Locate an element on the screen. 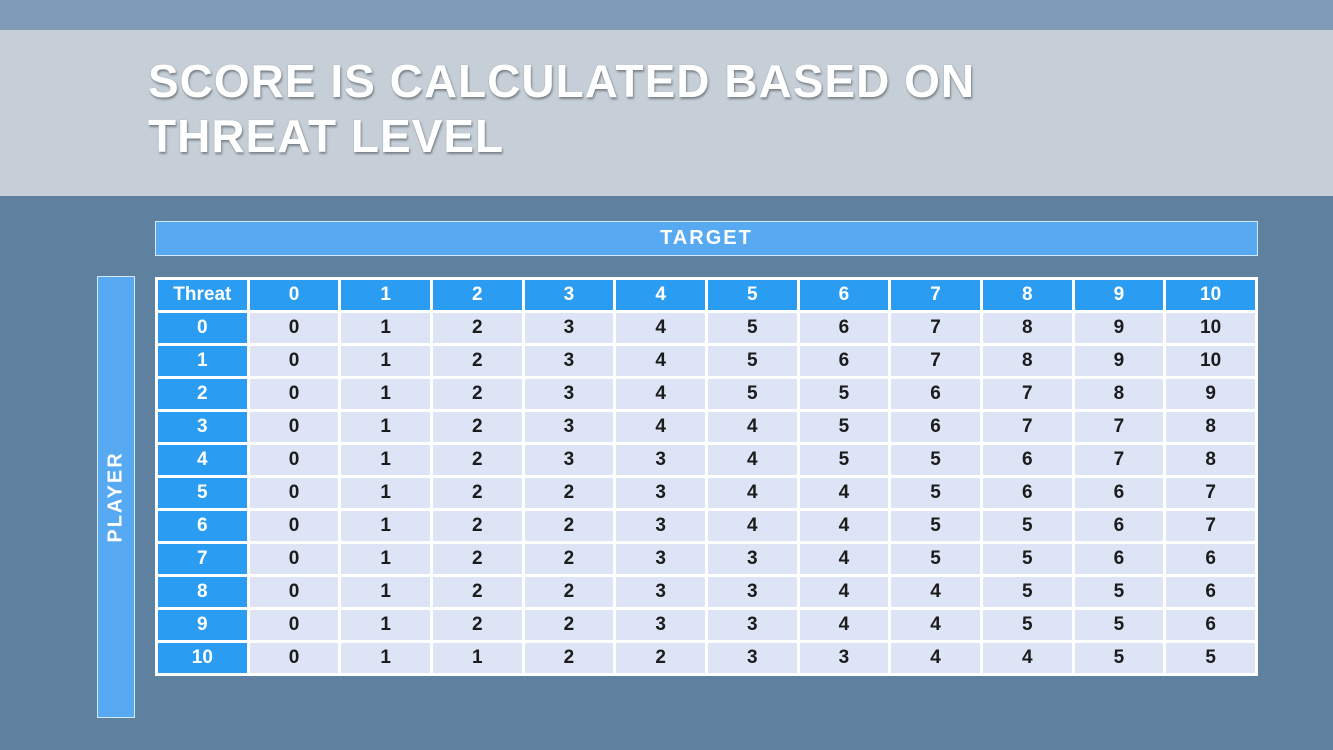 The width and height of the screenshot is (1333, 750). column-header-cell: 3 is located at coordinates (569, 295).